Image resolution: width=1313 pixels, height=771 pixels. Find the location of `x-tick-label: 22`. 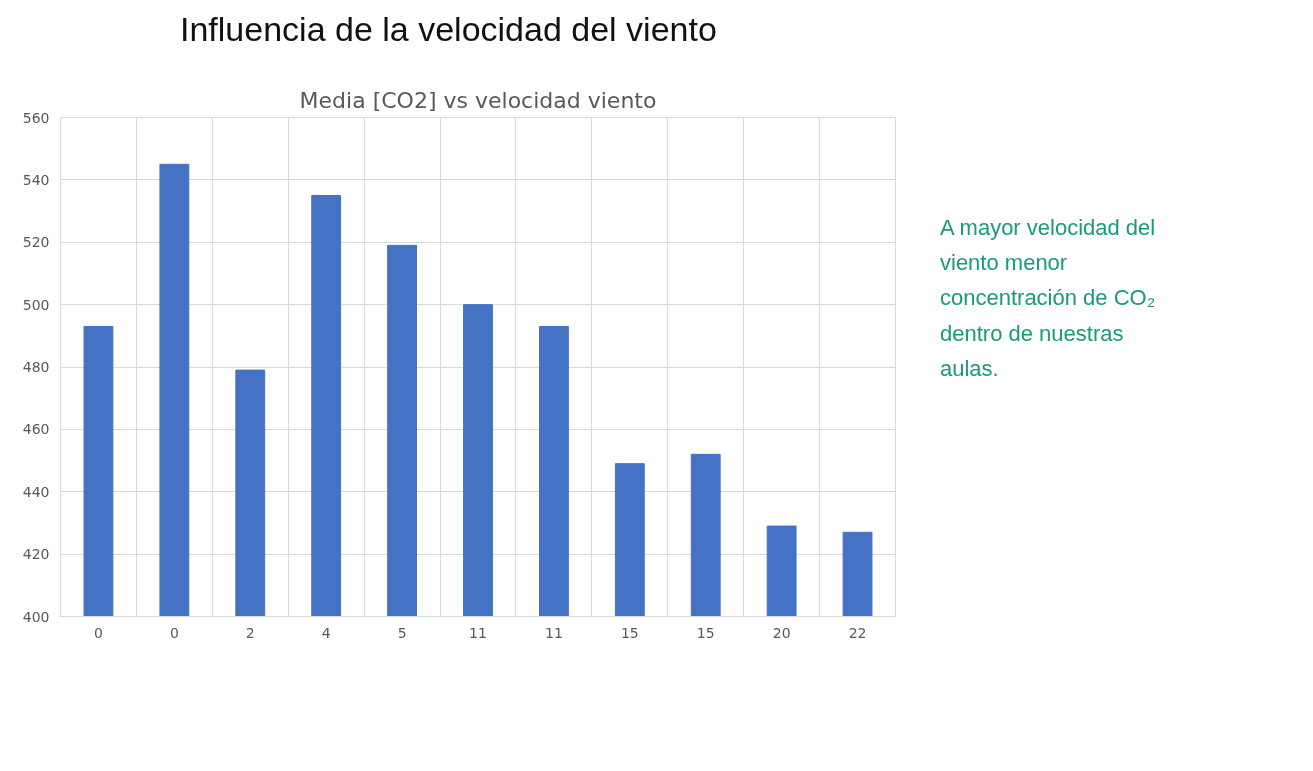

x-tick-label: 22 is located at coordinates (857, 632).